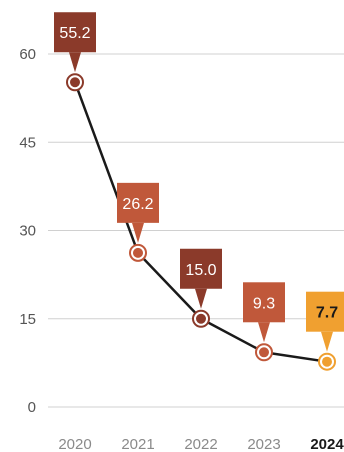 The image size is (344, 452). What do you see at coordinates (137, 444) in the screenshot?
I see `x-category-label: 2021` at bounding box center [137, 444].